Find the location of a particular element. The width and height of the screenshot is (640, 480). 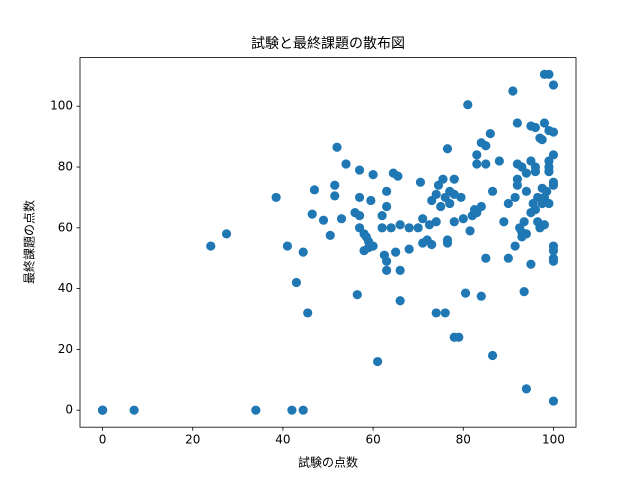

x-tick-label: 40 is located at coordinates (282, 440).